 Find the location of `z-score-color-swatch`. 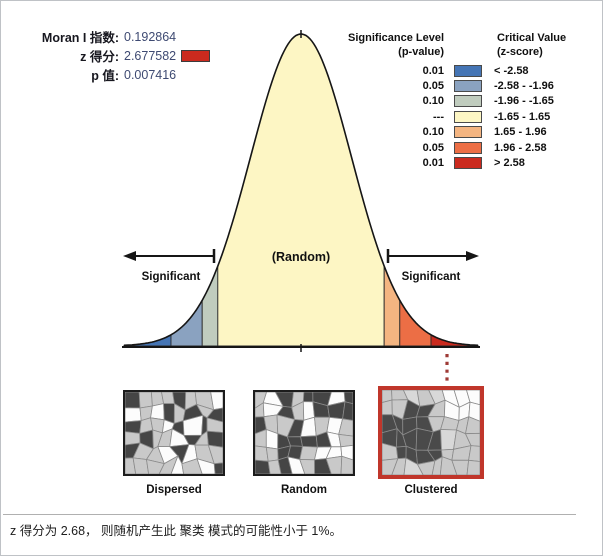

z-score-color-swatch is located at coordinates (196, 55).